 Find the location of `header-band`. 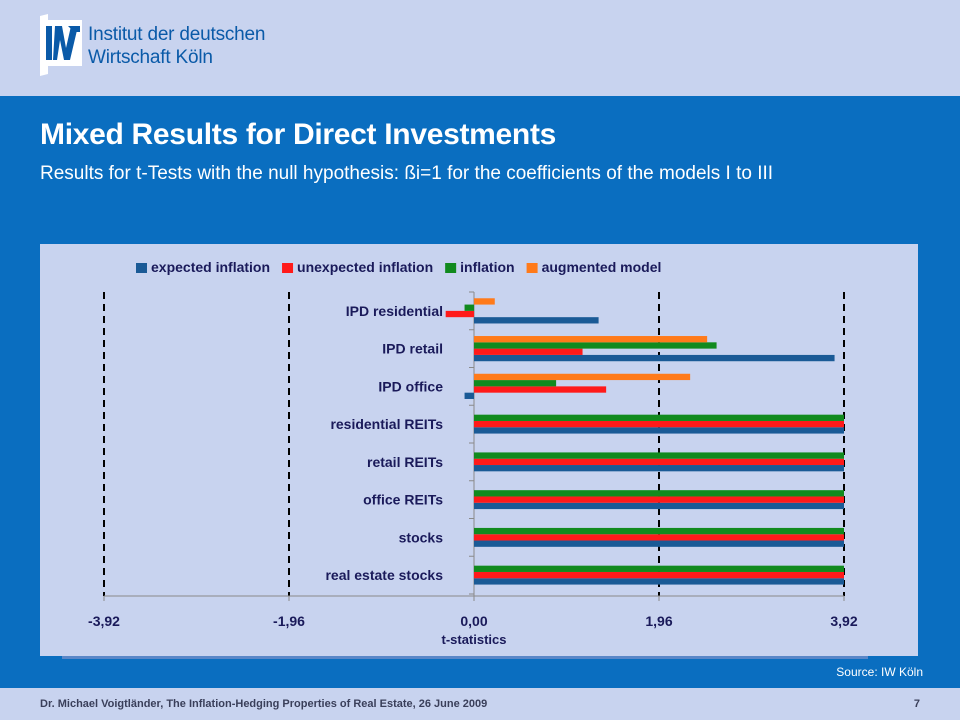

header-band is located at coordinates (480, 48).